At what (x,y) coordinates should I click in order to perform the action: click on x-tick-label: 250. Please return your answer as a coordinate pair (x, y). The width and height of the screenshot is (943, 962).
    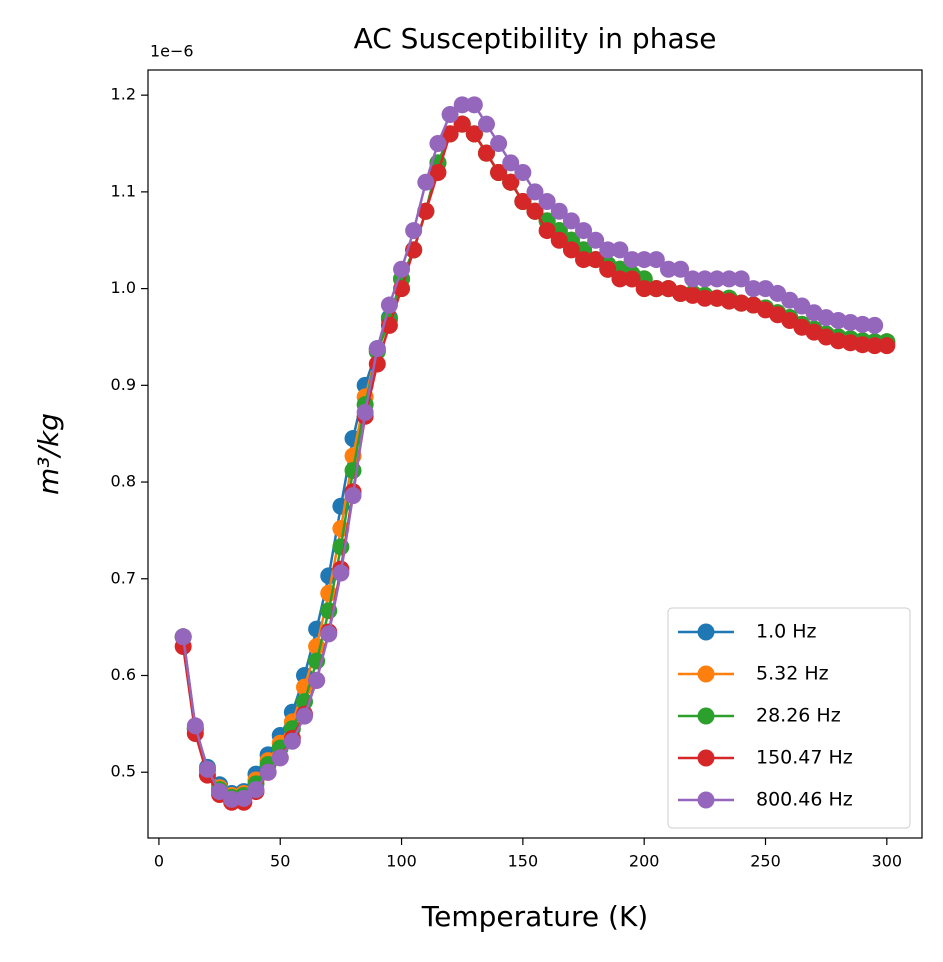
    Looking at the image, I should click on (765, 861).